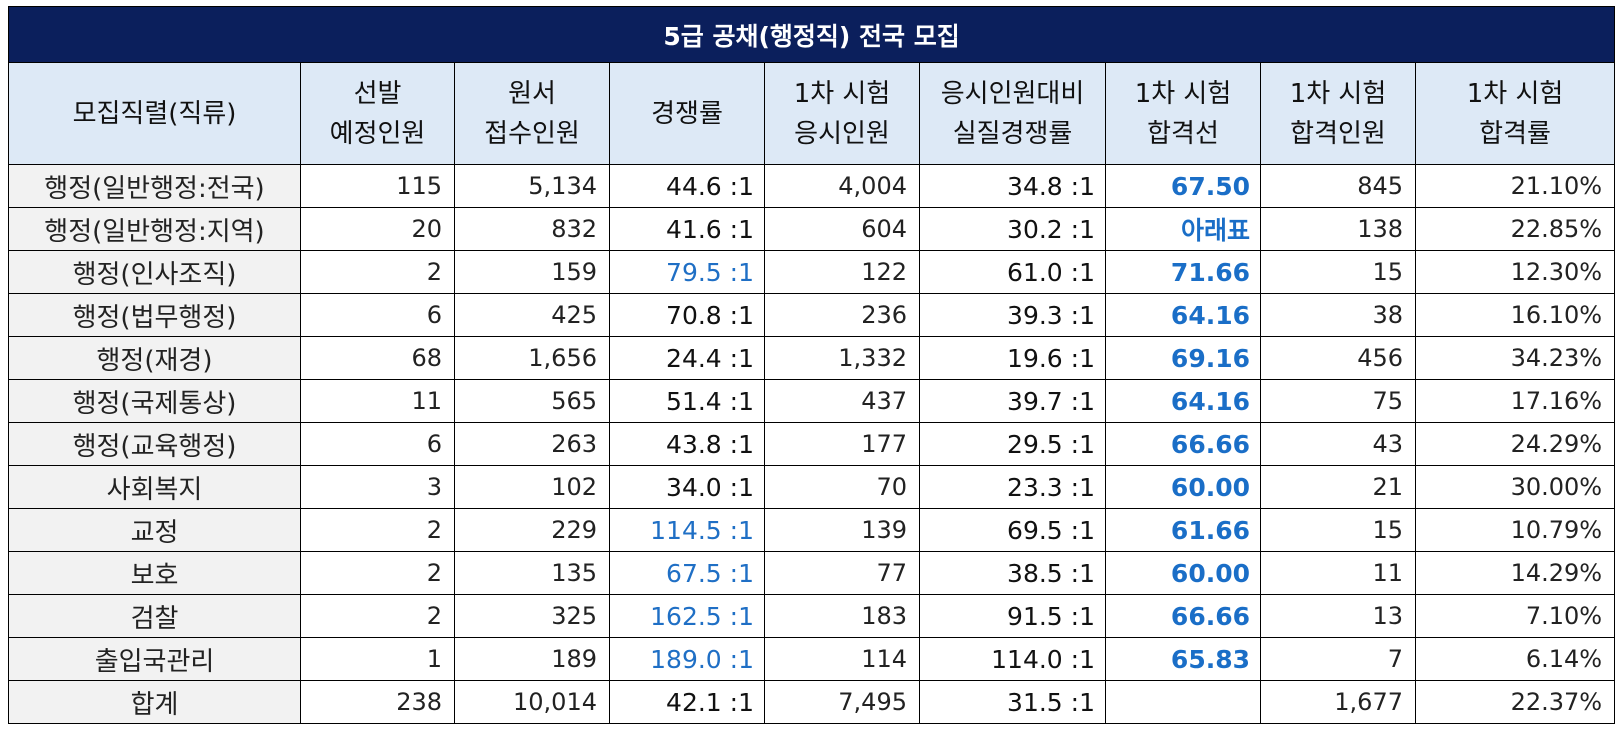  Describe the element at coordinates (687, 487) in the screenshot. I see `cell-ratio: 34.0 :1` at that location.